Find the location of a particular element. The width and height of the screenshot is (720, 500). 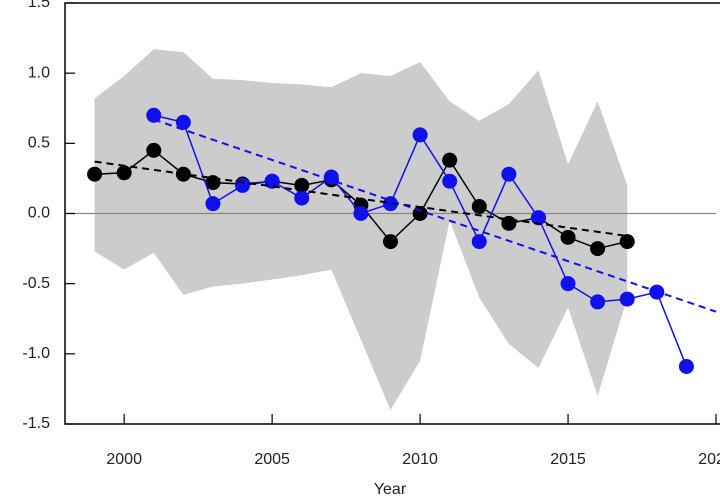

x-tick-label: 2015 is located at coordinates (568, 459).